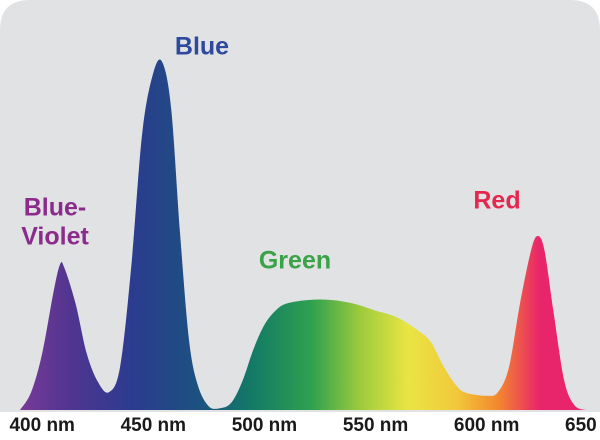 This screenshot has width=600, height=440. I want to click on x-tick-label: 650 nm, so click(582, 425).